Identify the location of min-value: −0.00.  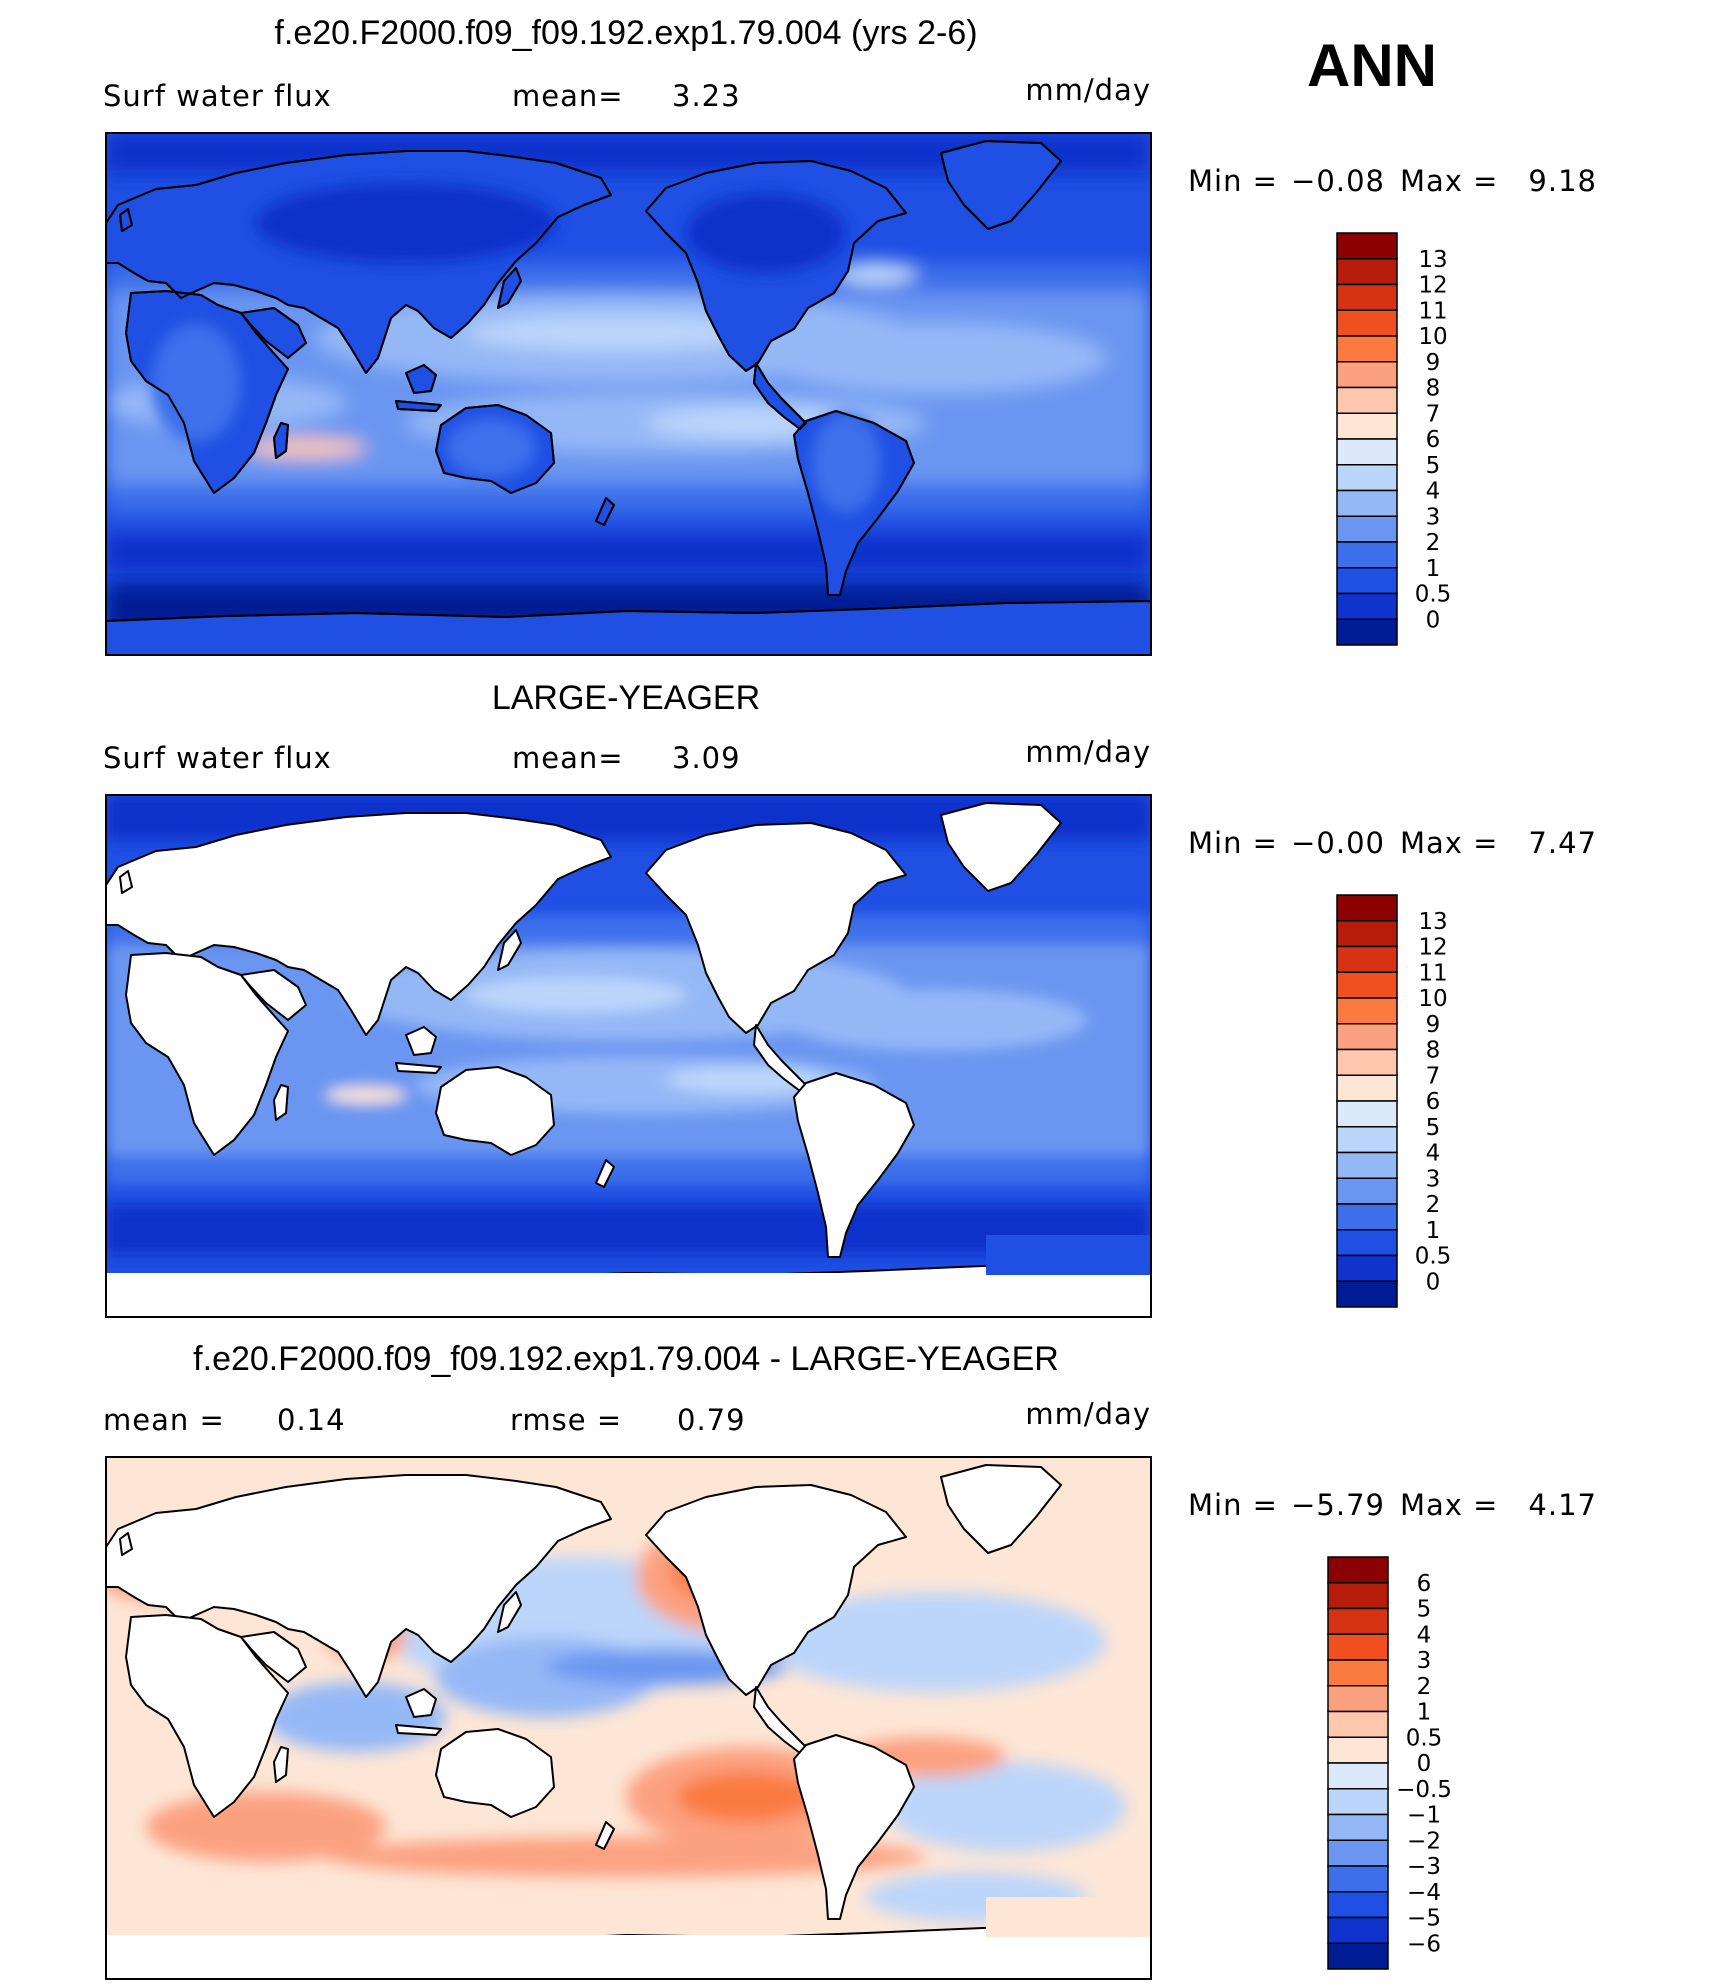
(1338, 843).